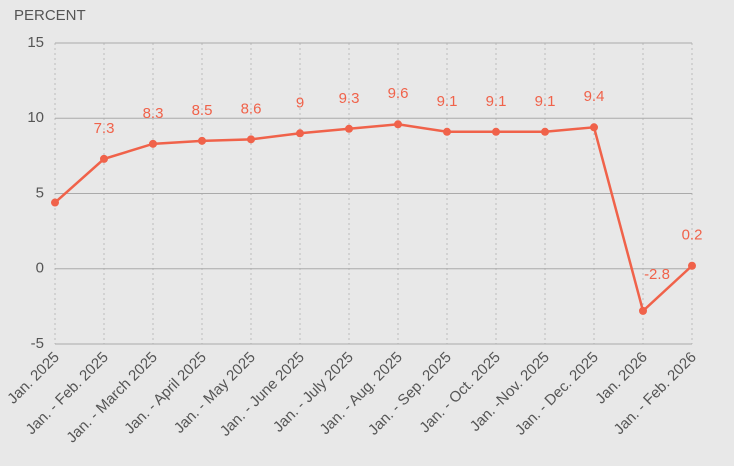  What do you see at coordinates (349, 98) in the screenshot?
I see `value-label: 9.3` at bounding box center [349, 98].